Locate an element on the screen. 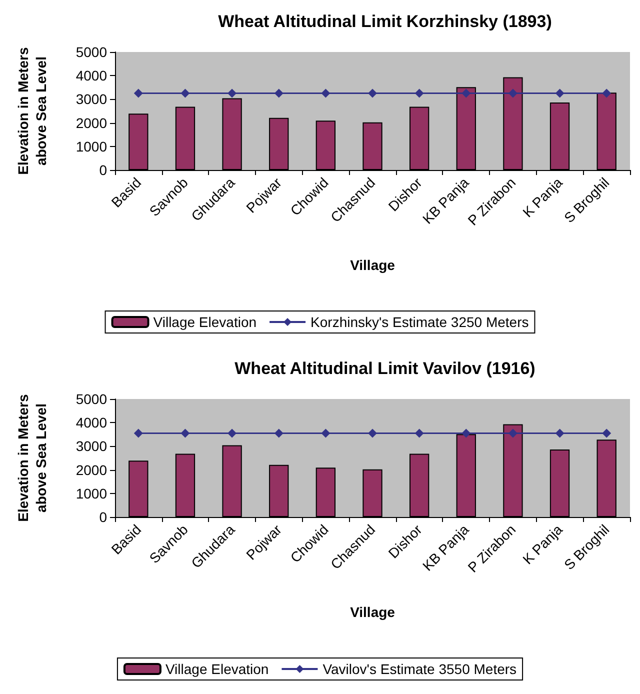  legend-label: Korzhinsky's Estimate 3250 Meters is located at coordinates (419, 322).